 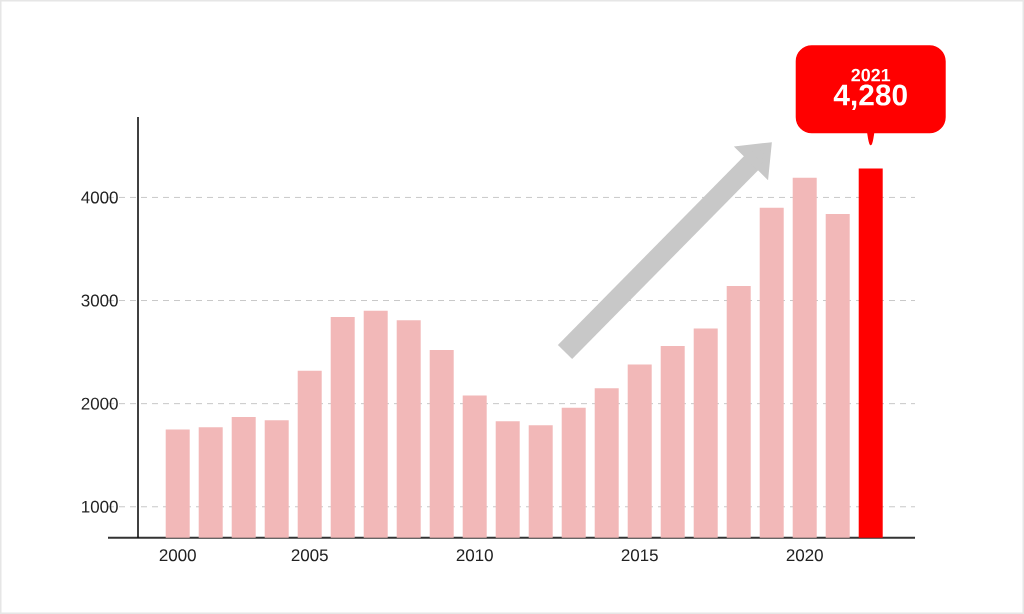 I want to click on x-tick-label: 2020, so click(x=804, y=555).